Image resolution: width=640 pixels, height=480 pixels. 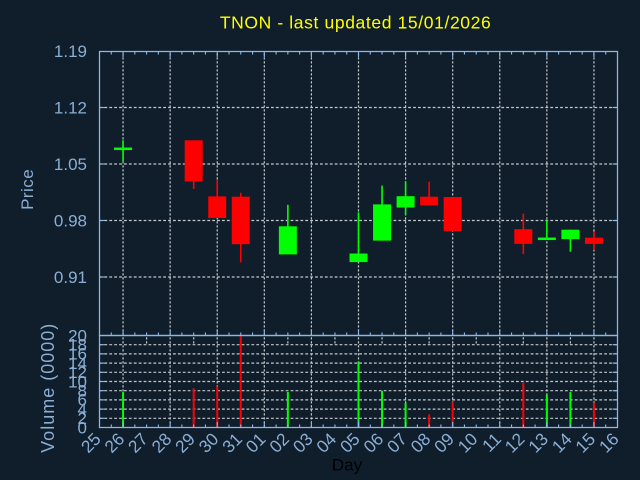 I want to click on svg-text: 1.19, so click(x=70, y=51).